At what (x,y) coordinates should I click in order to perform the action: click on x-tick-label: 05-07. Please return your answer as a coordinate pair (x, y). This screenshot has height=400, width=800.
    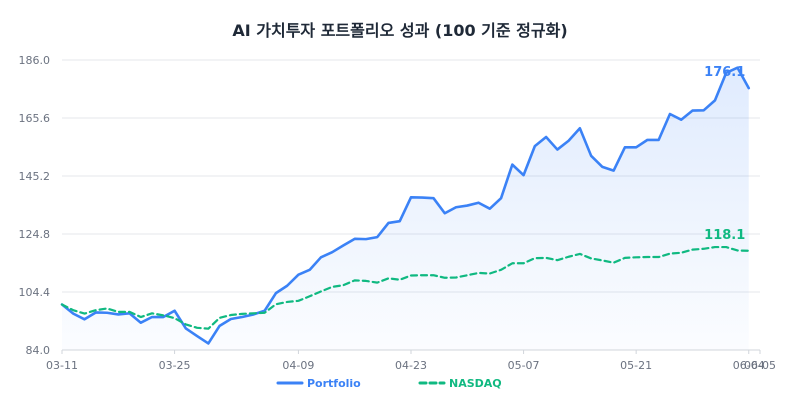
    Looking at the image, I should click on (524, 365).